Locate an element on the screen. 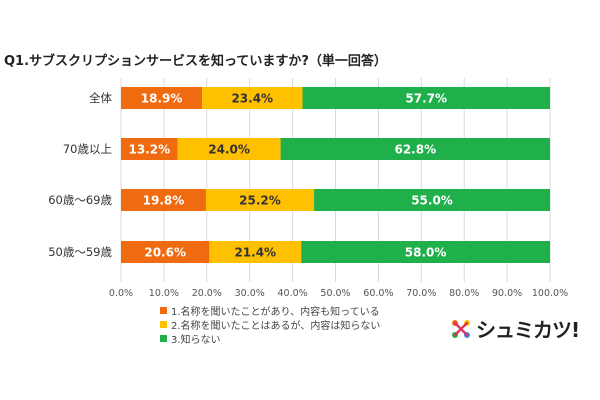  logo-text: シュミカツ! is located at coordinates (528, 330).